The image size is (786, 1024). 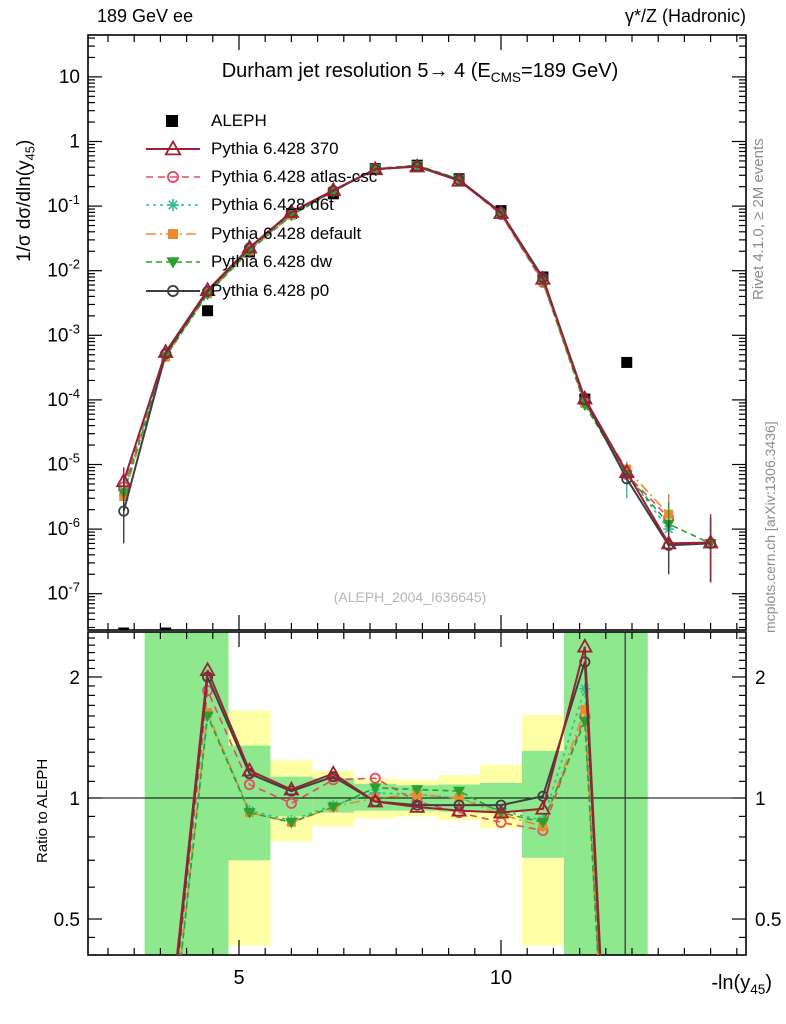 I want to click on y-tick-label-main: 10, so click(x=69, y=77).